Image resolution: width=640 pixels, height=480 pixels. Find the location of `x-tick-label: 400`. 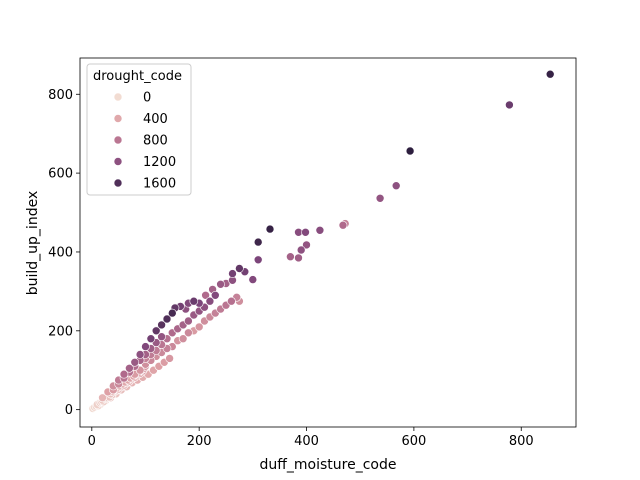

x-tick-label: 400 is located at coordinates (306, 441).